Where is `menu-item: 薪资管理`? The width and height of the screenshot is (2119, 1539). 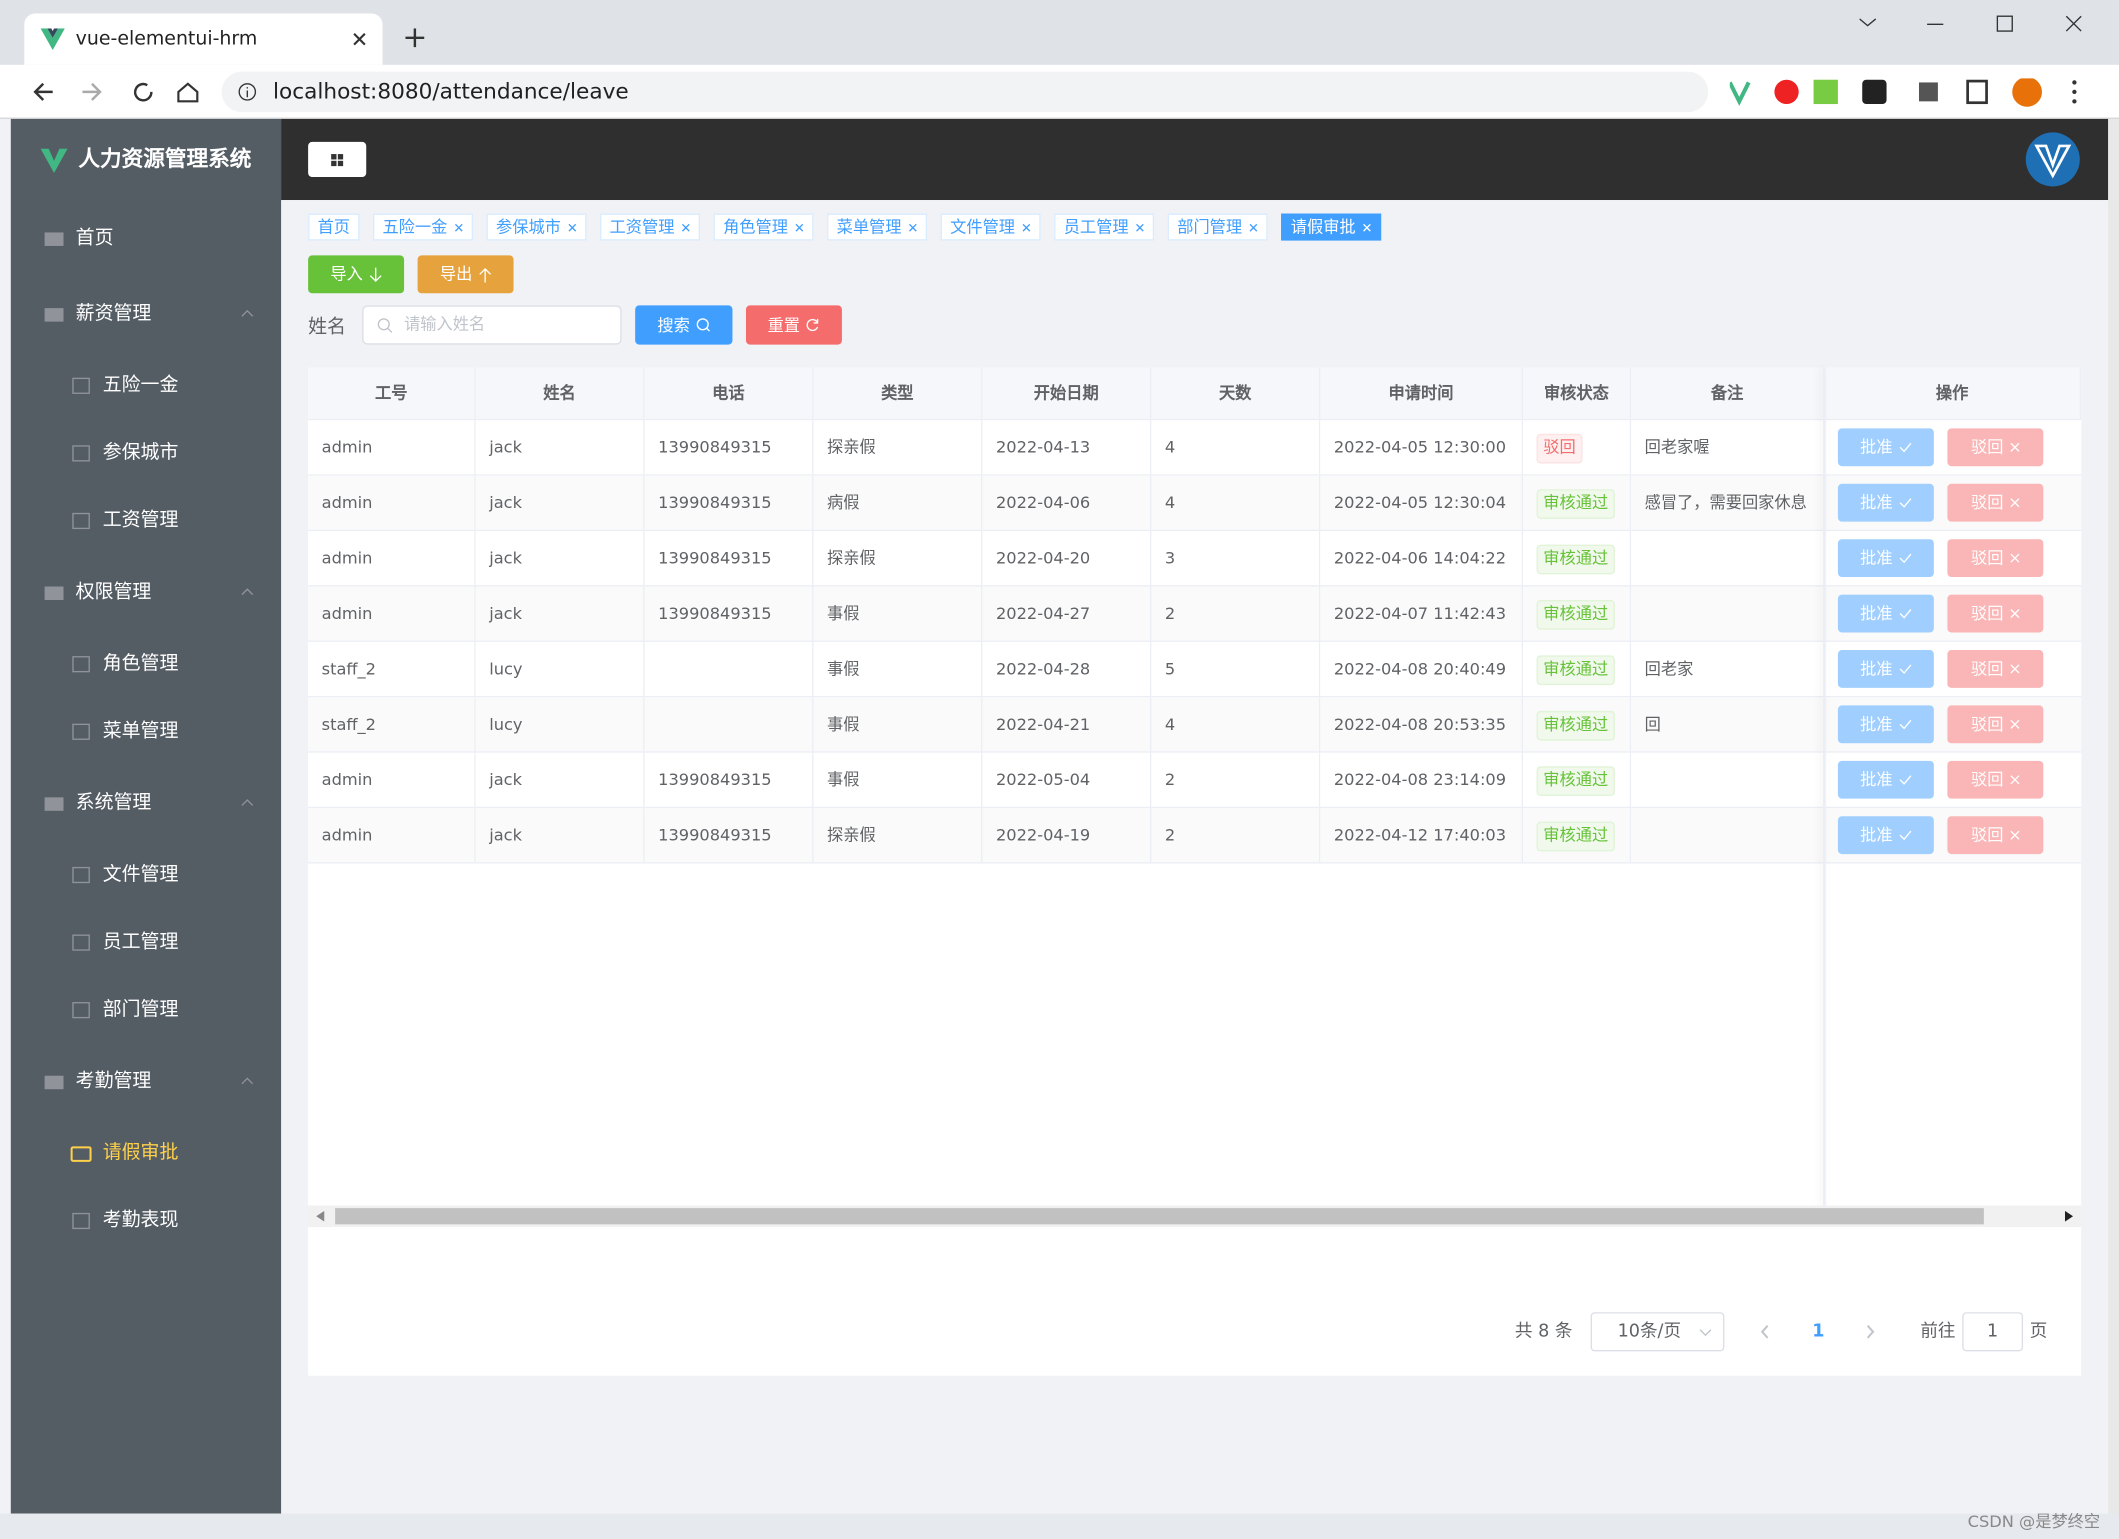 menu-item: 薪资管理 is located at coordinates (146, 314).